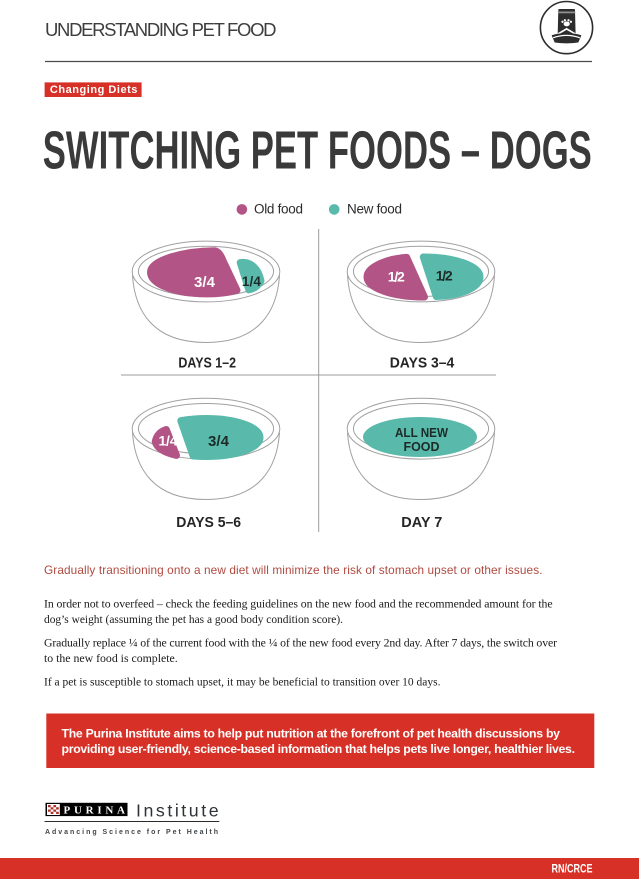 Image resolution: width=639 pixels, height=879 pixels. I want to click on svg-text: to the new food is complete., so click(111, 658).